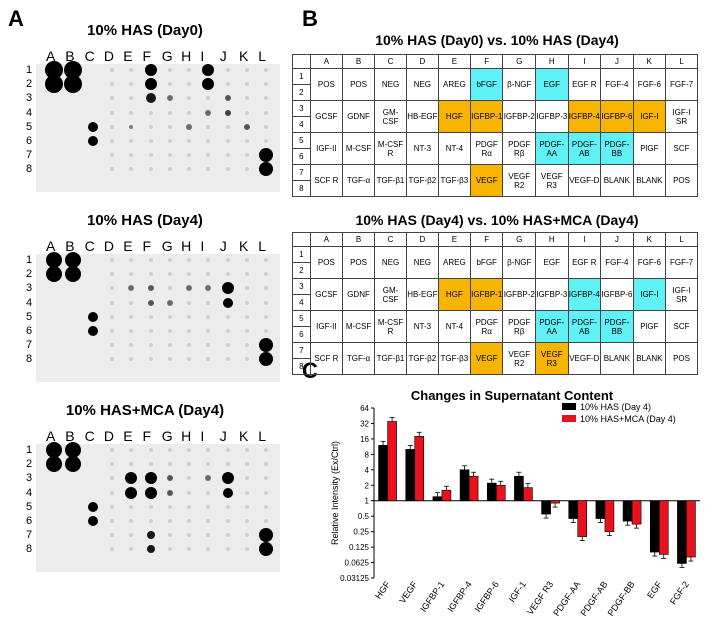 This screenshot has height=624, width=714. I want to click on array-map-cell: IGF-II, so click(326, 326).